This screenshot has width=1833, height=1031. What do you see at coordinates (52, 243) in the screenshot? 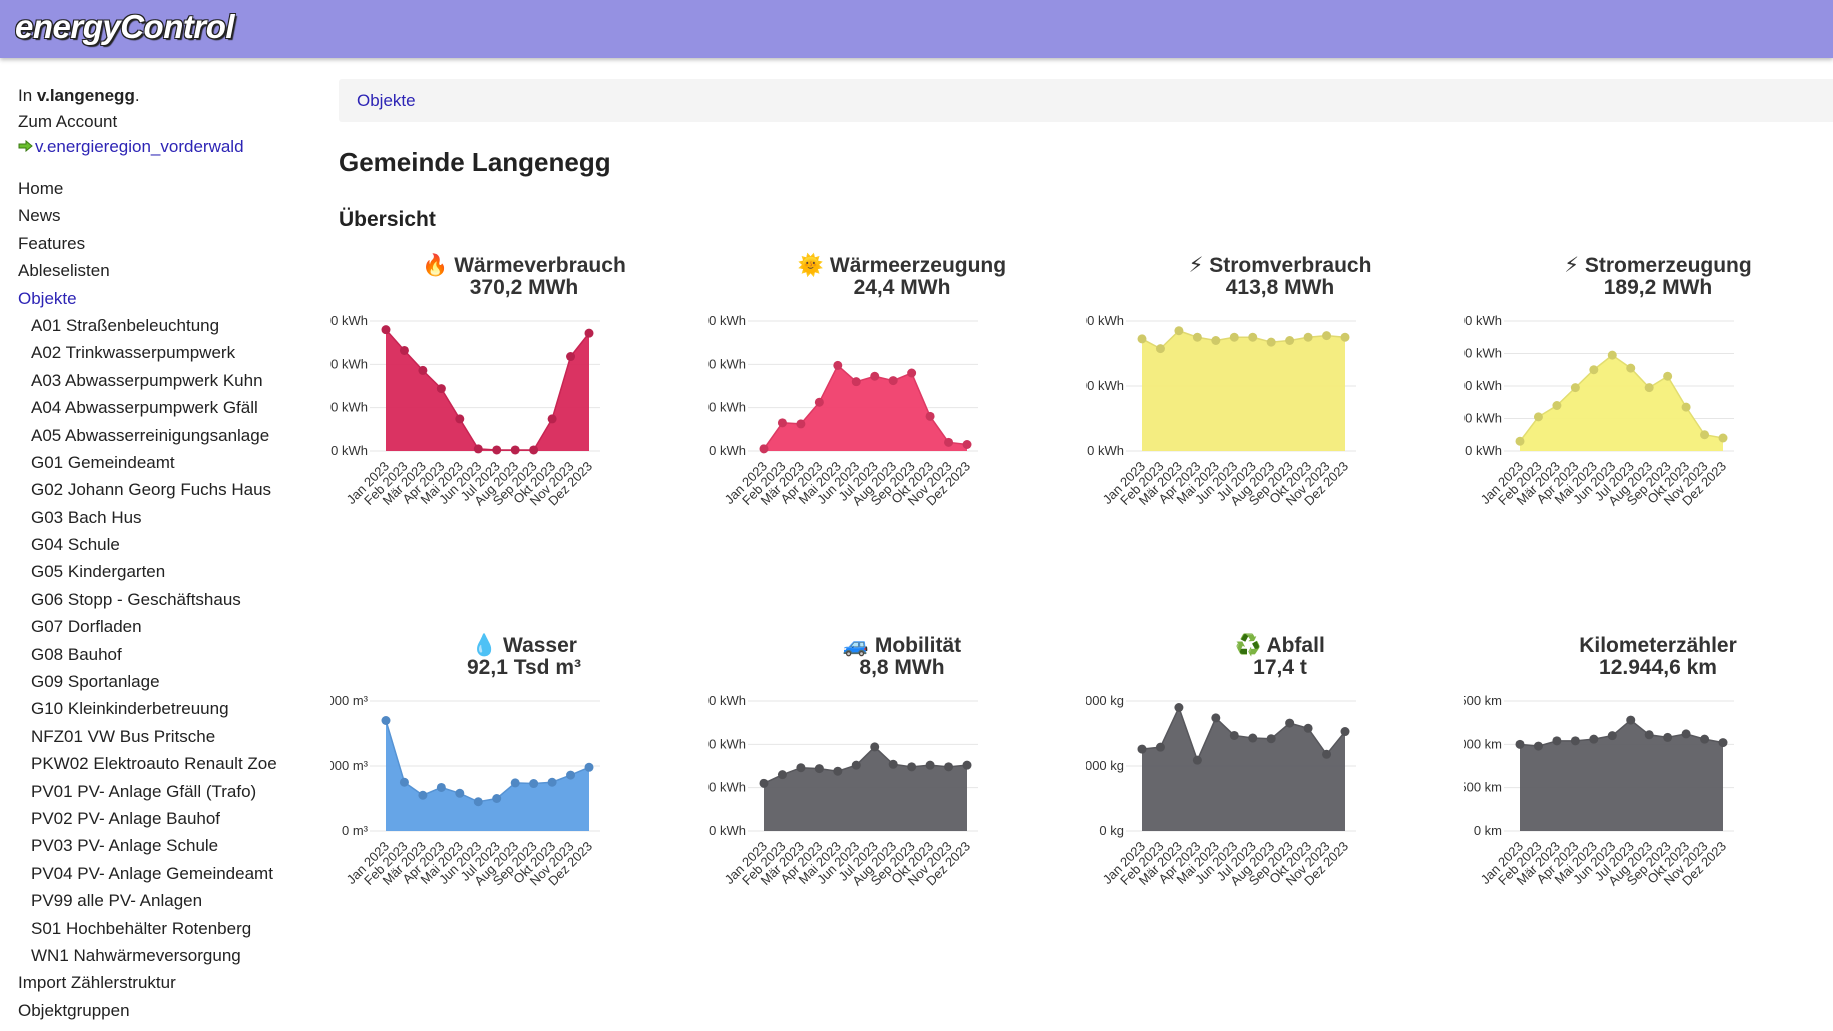
I see `sidebar-item-features: Features` at bounding box center [52, 243].